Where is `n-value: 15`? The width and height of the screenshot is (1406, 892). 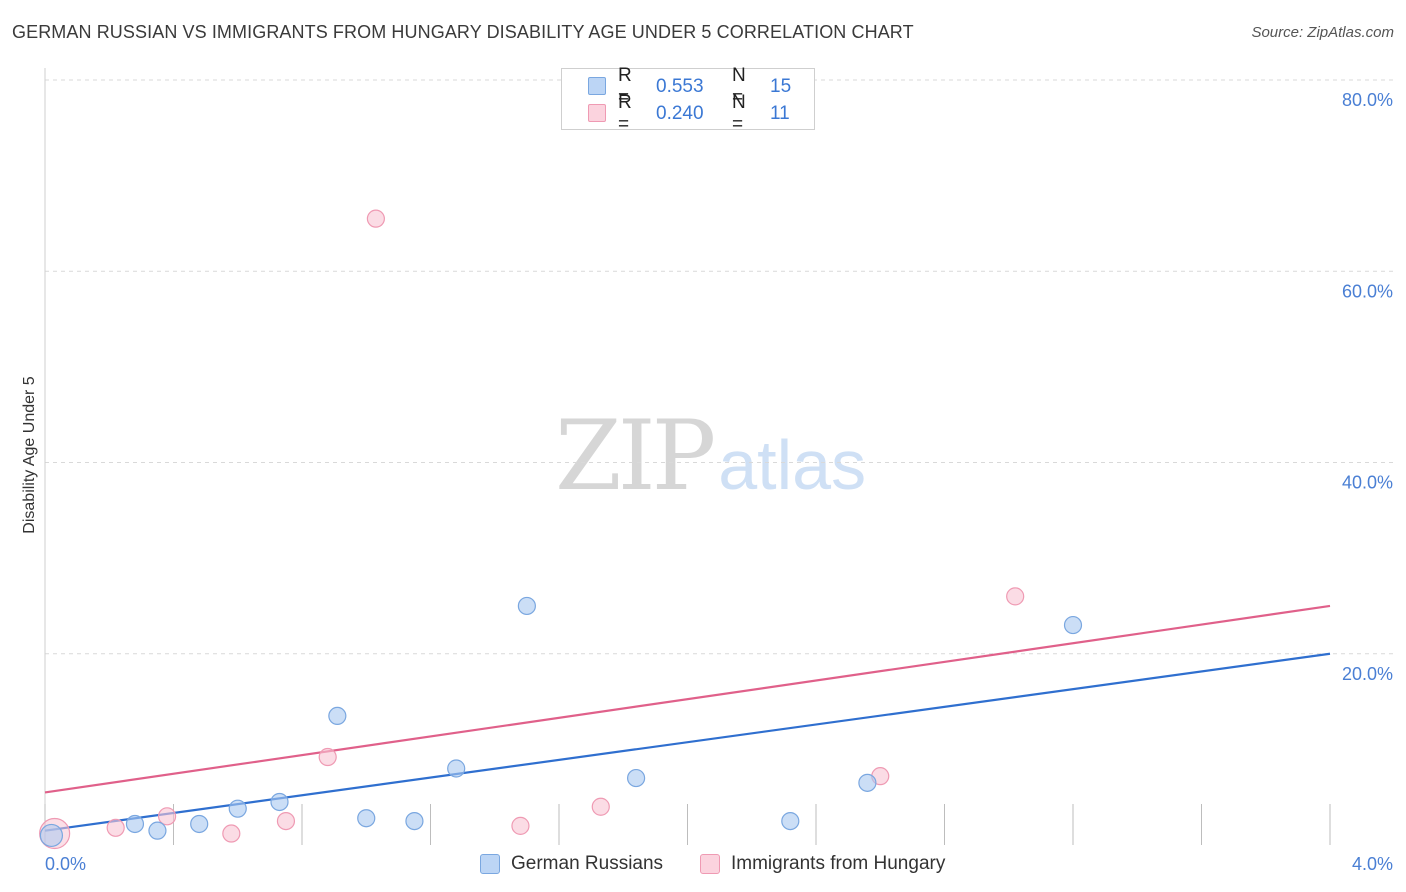 n-value: 15 is located at coordinates (781, 86).